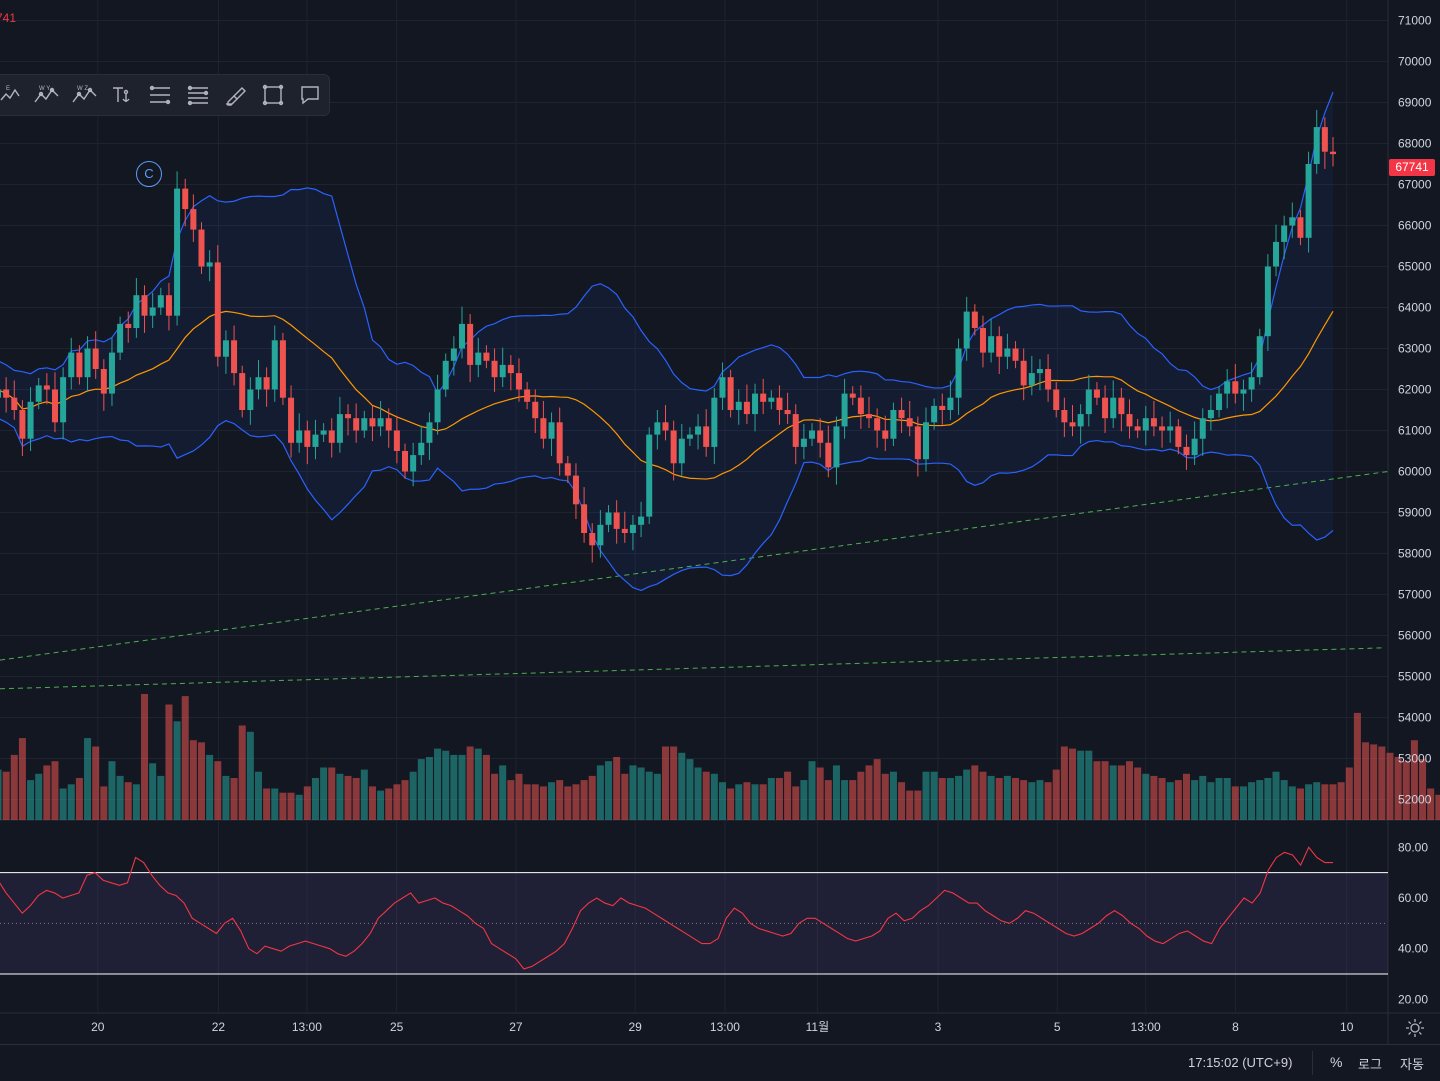 The width and height of the screenshot is (1440, 1081). I want to click on fib-channel-icon, so click(197, 95).